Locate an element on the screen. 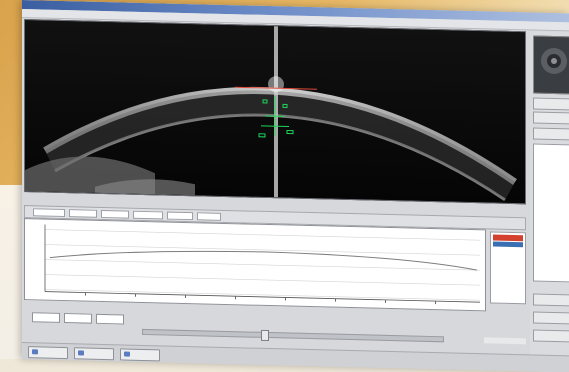 The height and width of the screenshot is (372, 569). print-icon is located at coordinates (81, 352).